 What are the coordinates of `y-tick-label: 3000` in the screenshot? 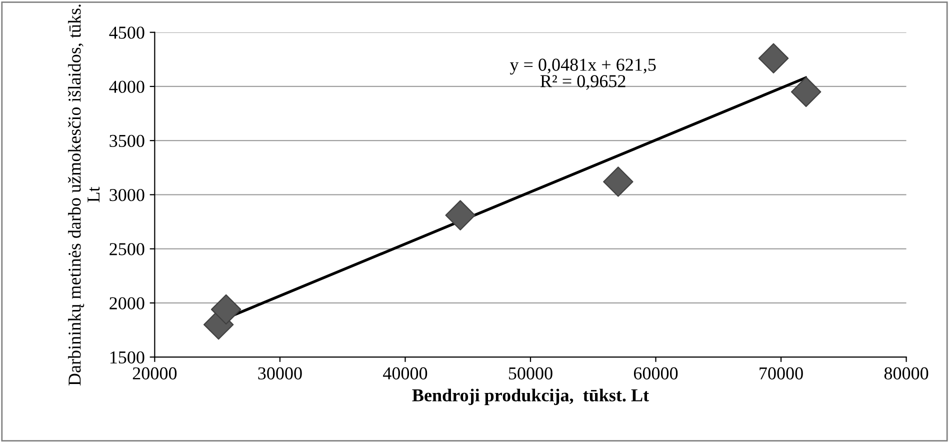 It's located at (127, 195).